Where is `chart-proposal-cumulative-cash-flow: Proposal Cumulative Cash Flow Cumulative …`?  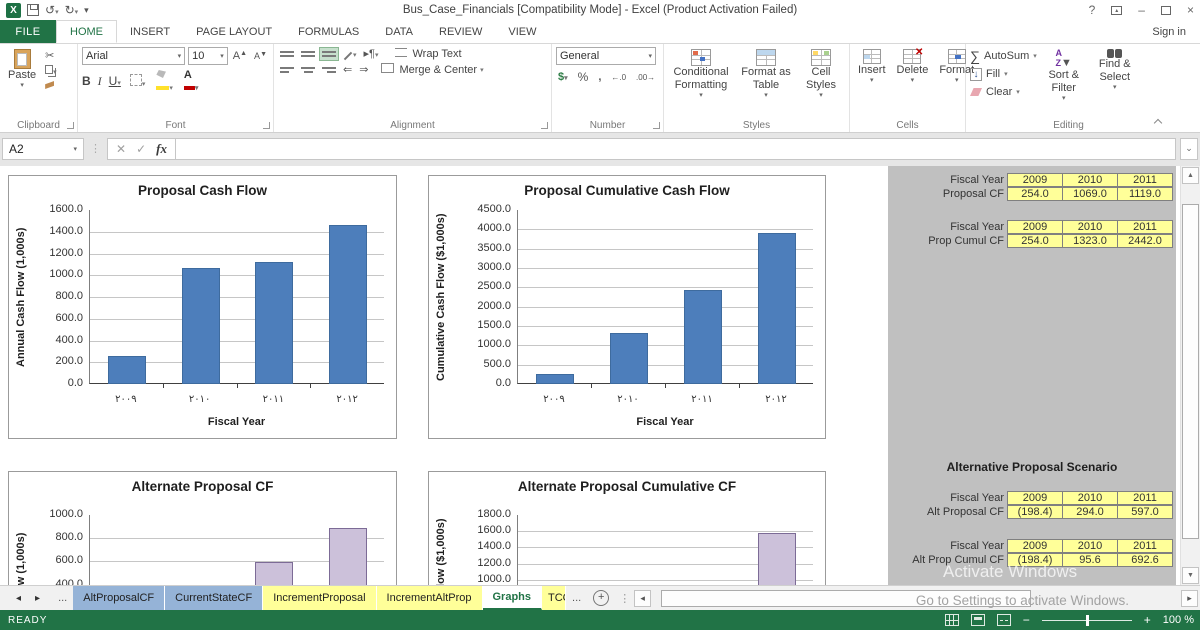 chart-proposal-cumulative-cash-flow: Proposal Cumulative Cash Flow Cumulative … is located at coordinates (627, 307).